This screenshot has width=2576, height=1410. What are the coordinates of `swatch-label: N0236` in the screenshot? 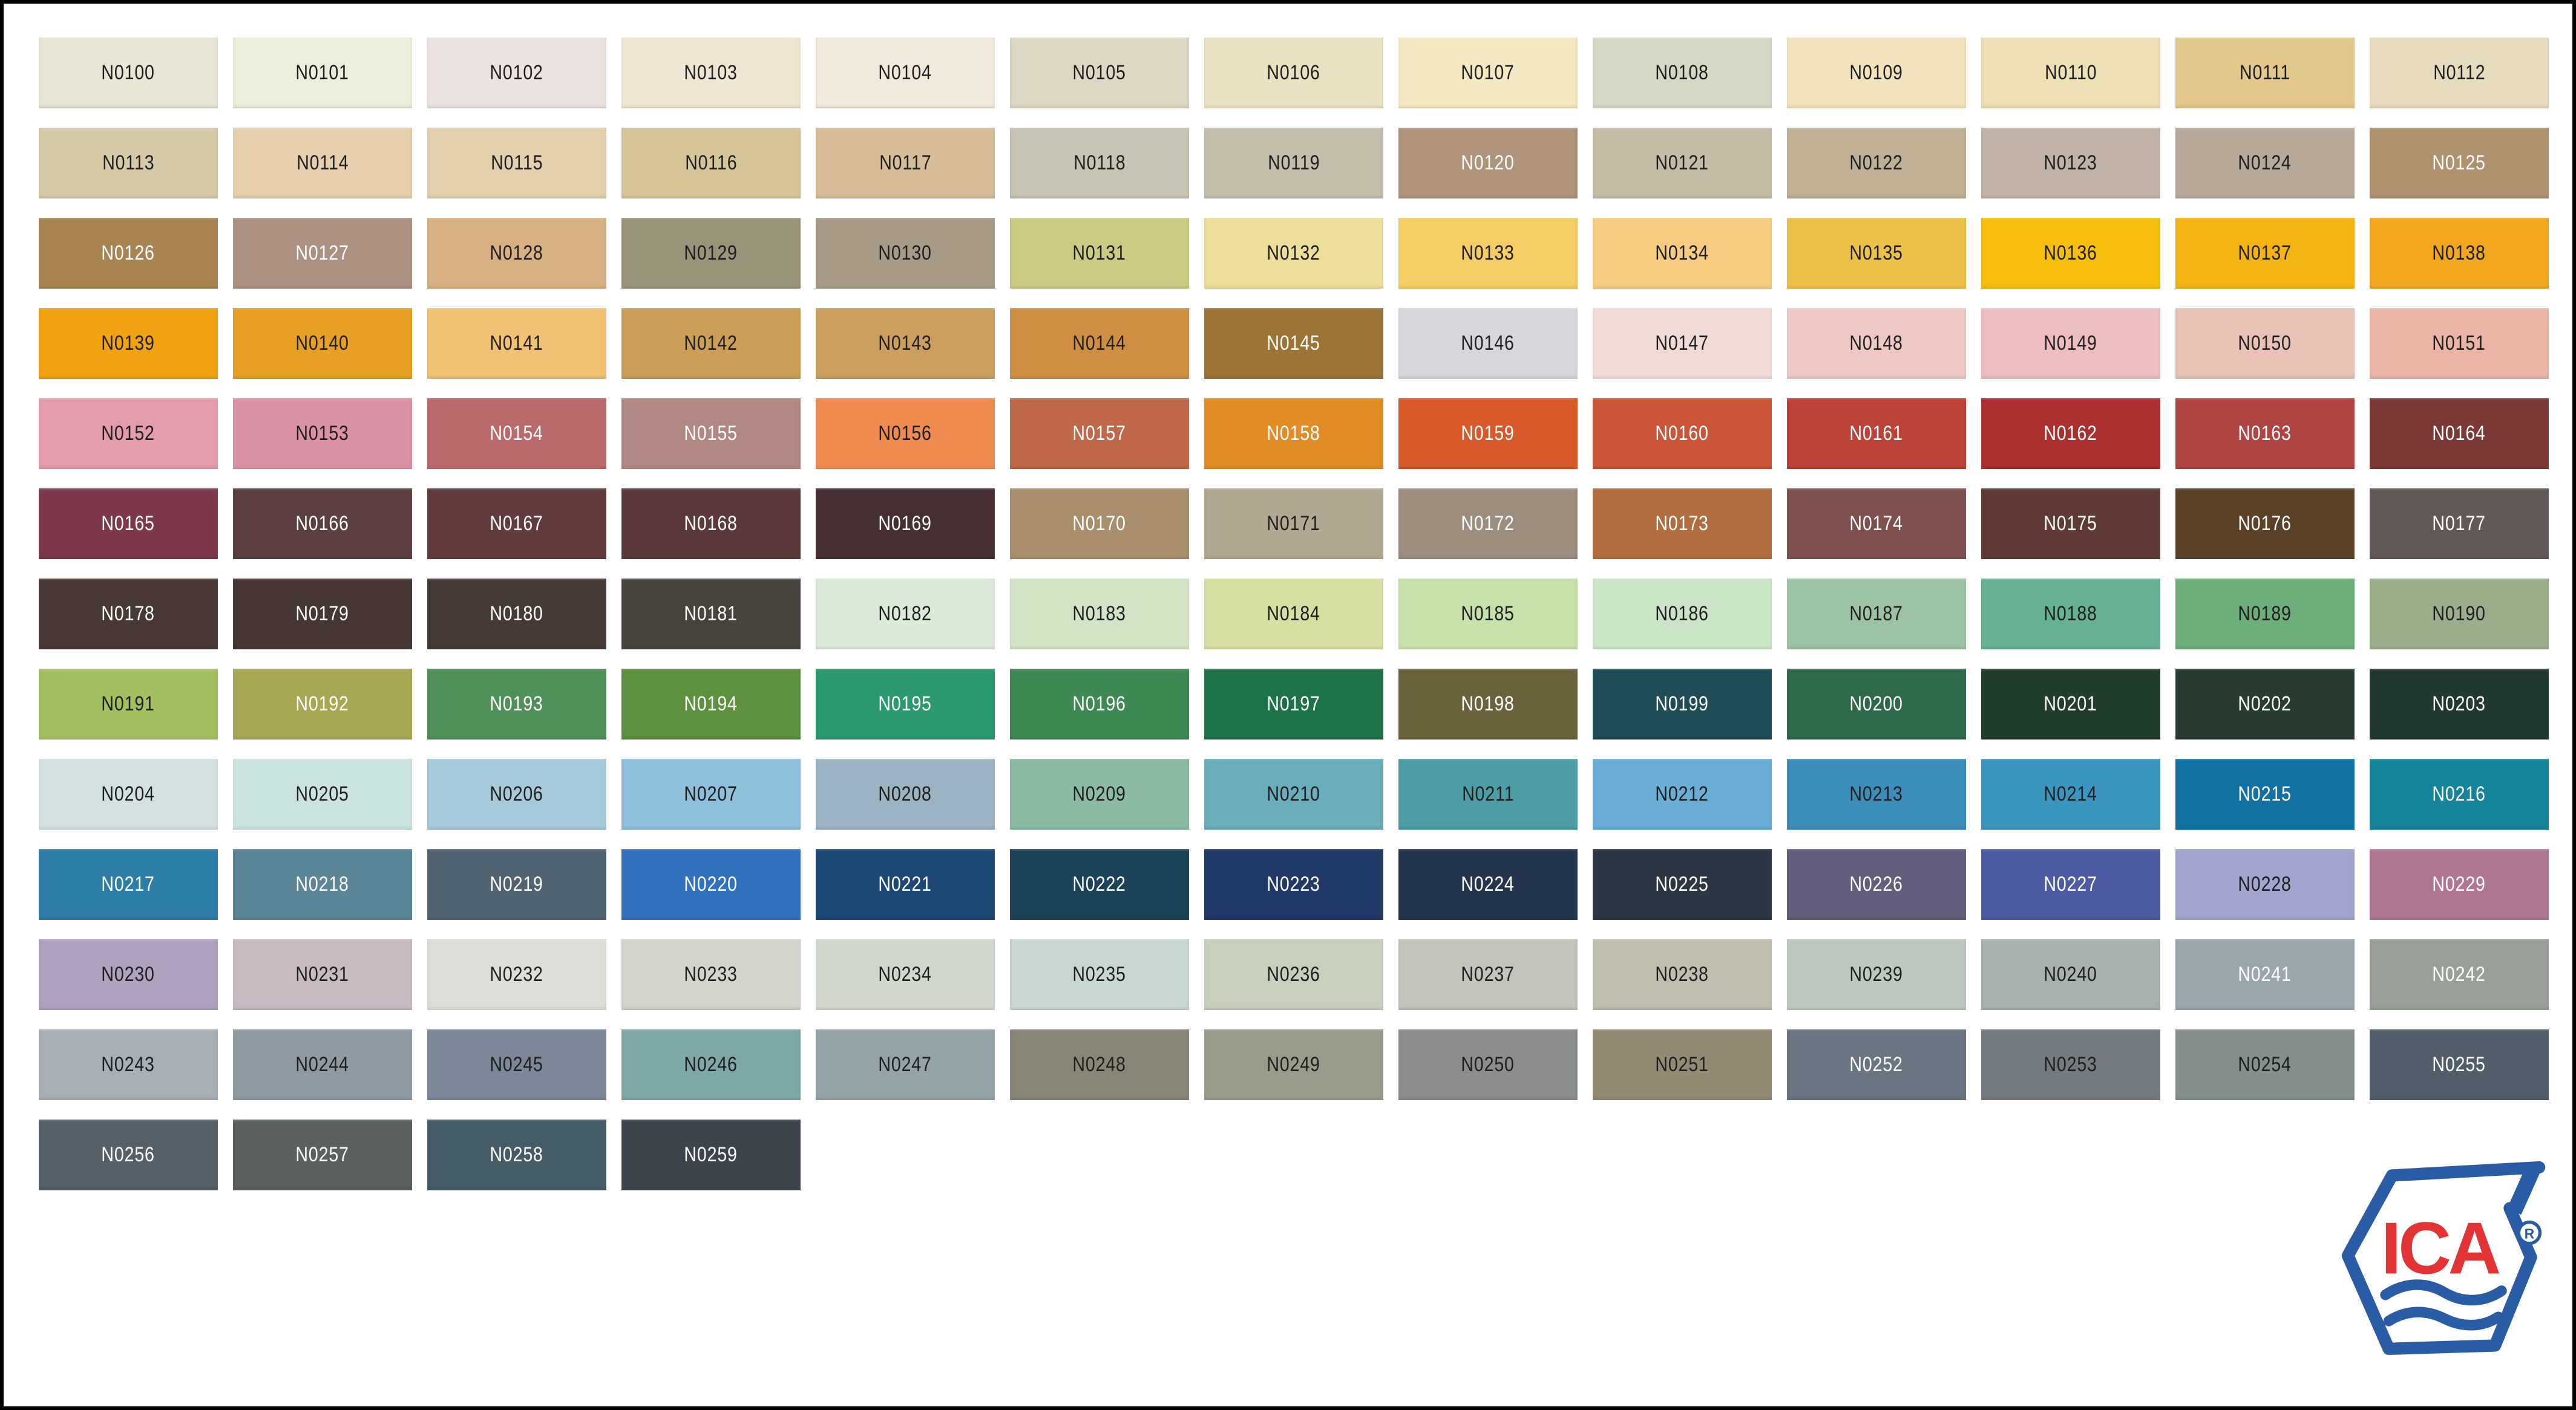 It's located at (1294, 974).